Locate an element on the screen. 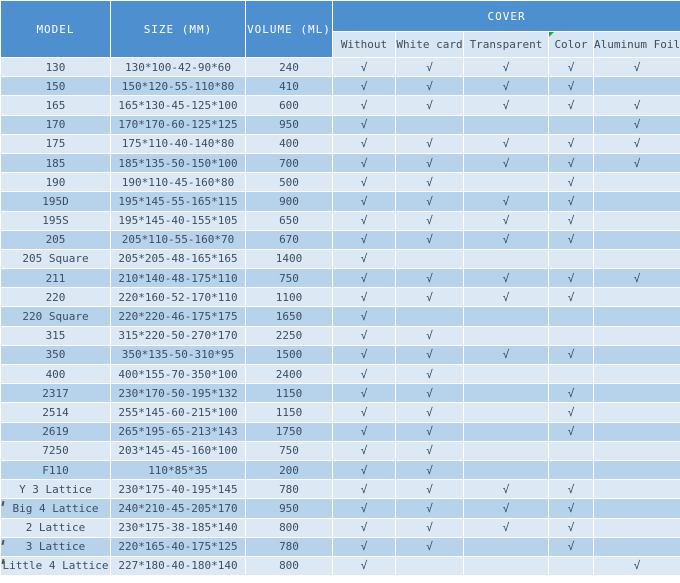 The height and width of the screenshot is (583, 680). table-row: 195D 195*145-55-165*115 900 √ √ √ √ is located at coordinates (340, 201).